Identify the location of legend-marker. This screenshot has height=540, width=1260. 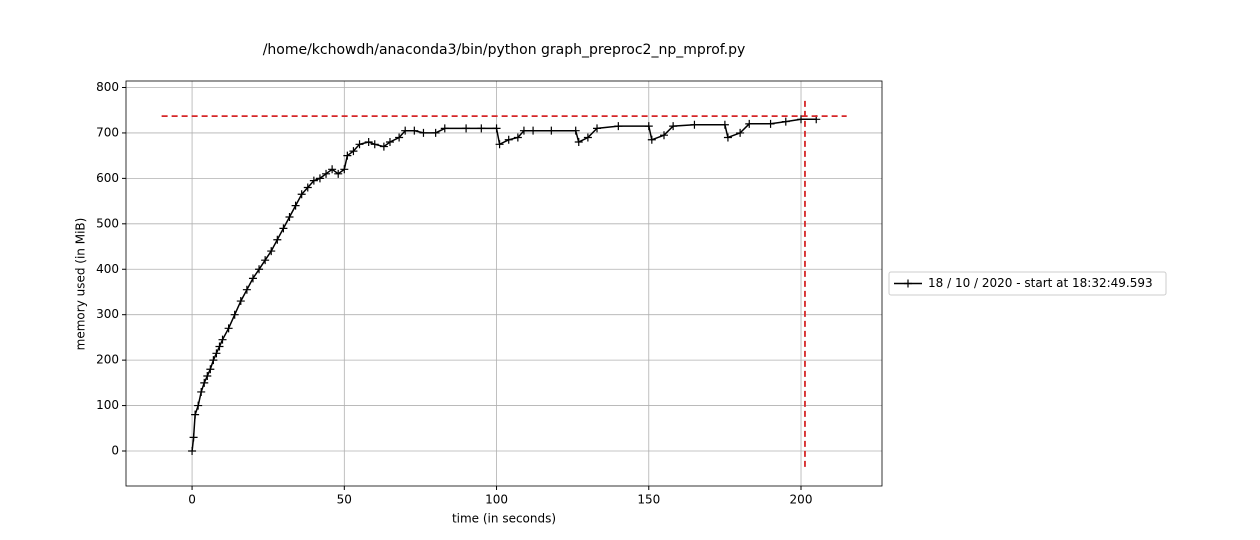
(908, 283).